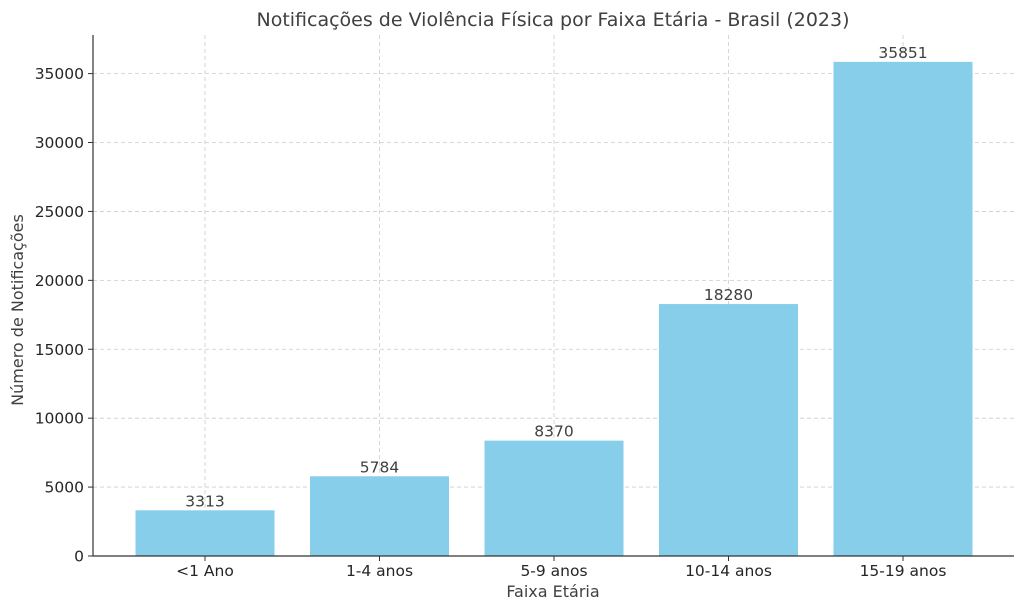 This screenshot has width=1024, height=611. What do you see at coordinates (204, 501) in the screenshot?
I see `data-label: 3313` at bounding box center [204, 501].